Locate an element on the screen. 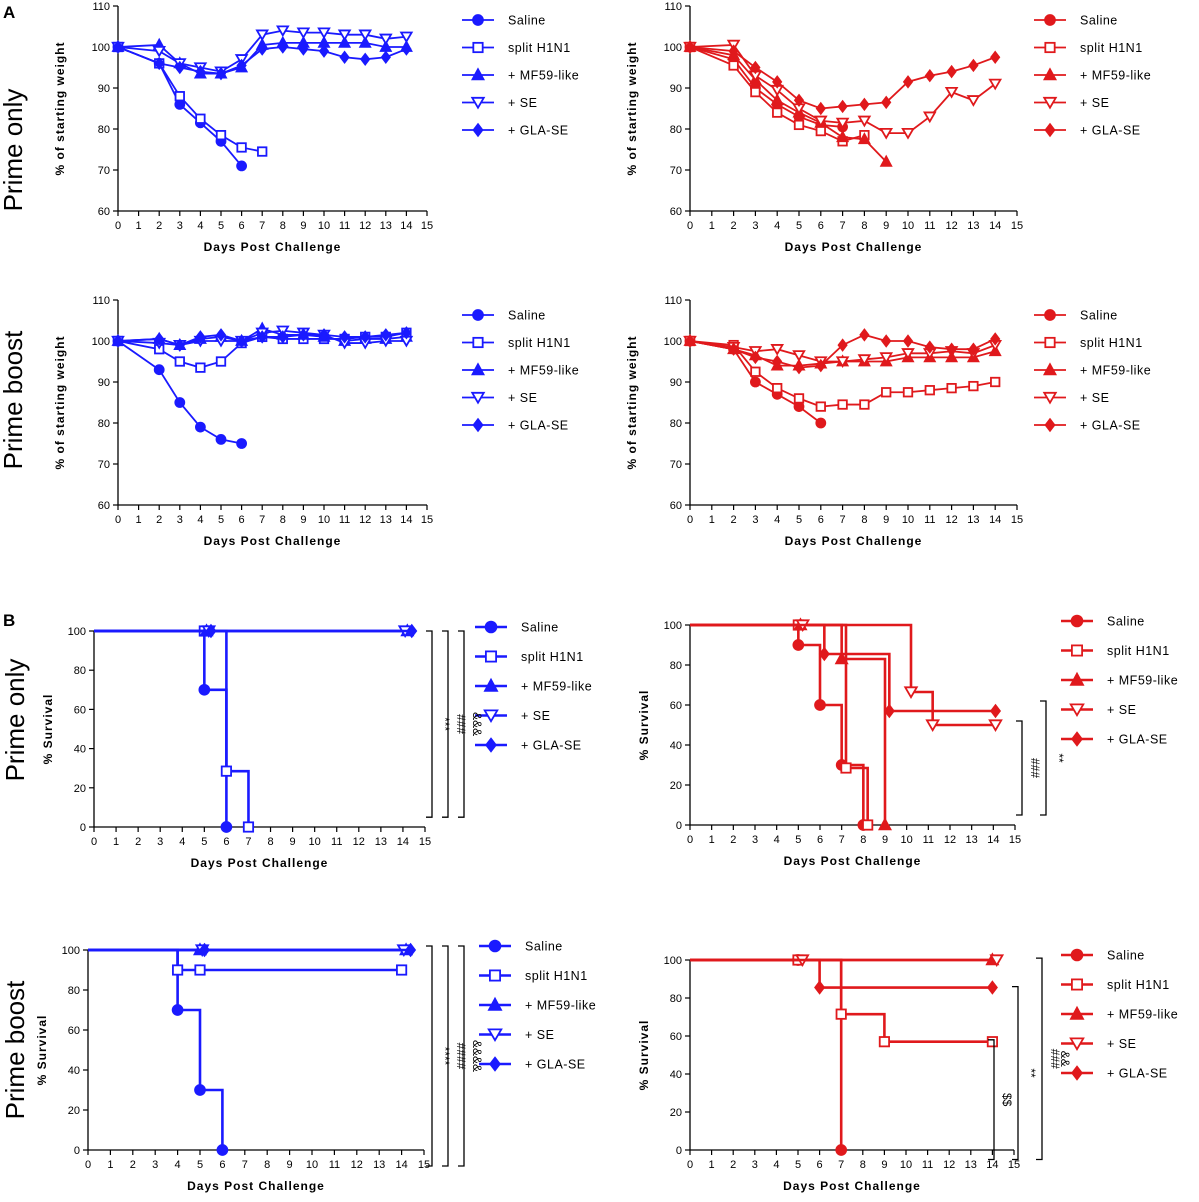 This screenshot has width=1199, height=1202. series-saline is located at coordinates (163, 731).